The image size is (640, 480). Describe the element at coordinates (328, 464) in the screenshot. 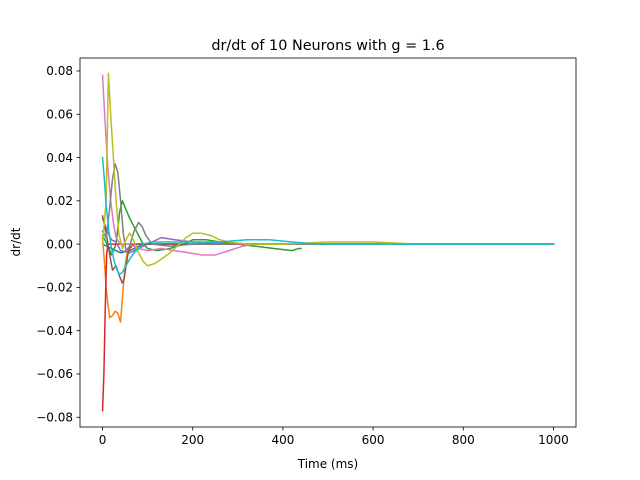

I see `x-axis-label: Time (ms)` at that location.